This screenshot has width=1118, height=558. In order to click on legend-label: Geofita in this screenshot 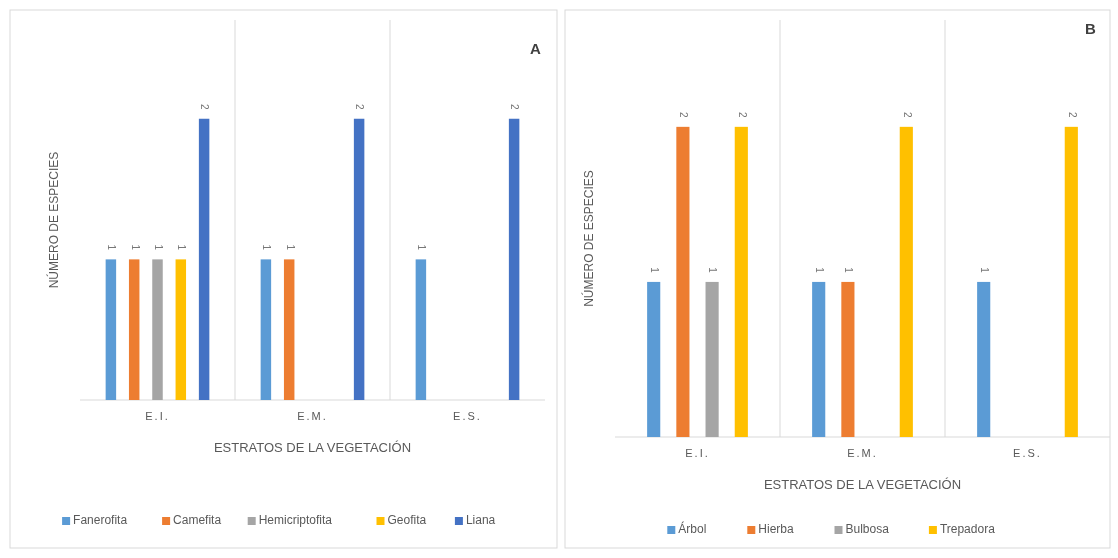, I will do `click(407, 520)`.